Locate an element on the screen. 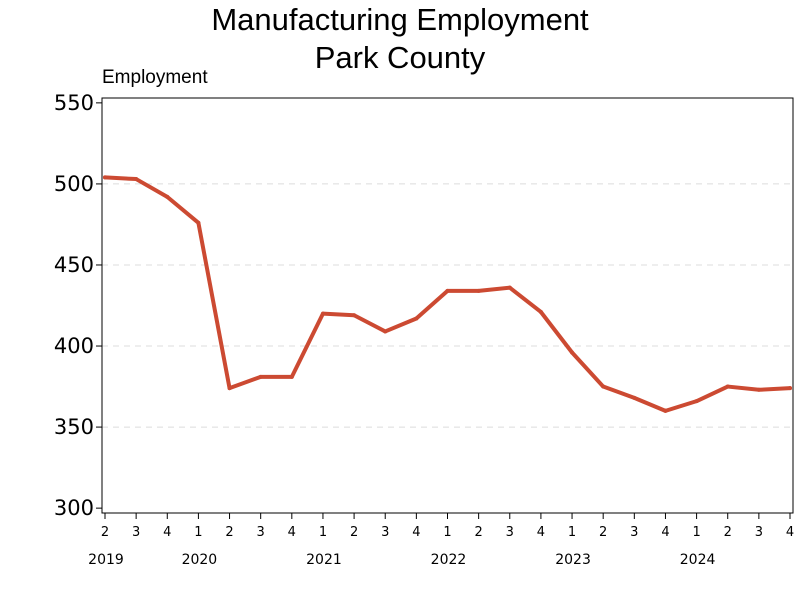 This screenshot has height=600, width=800. x-year-label-2024: 2024 is located at coordinates (698, 560).